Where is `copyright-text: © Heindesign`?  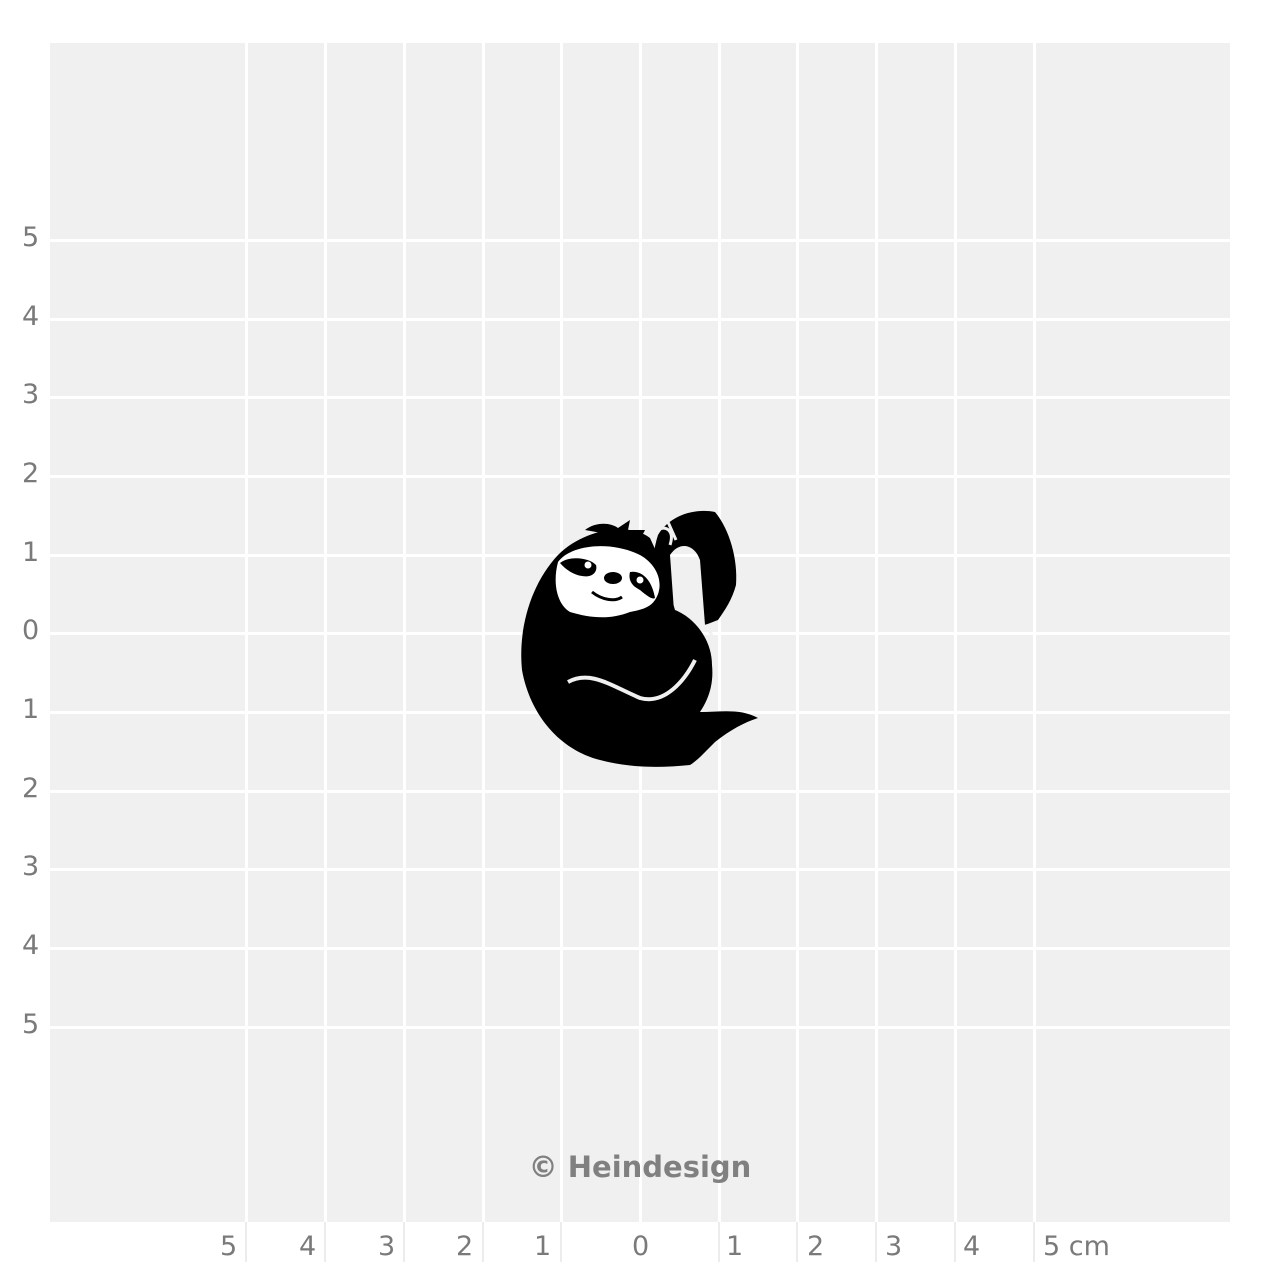
copyright-text: © Heindesign is located at coordinates (640, 1167).